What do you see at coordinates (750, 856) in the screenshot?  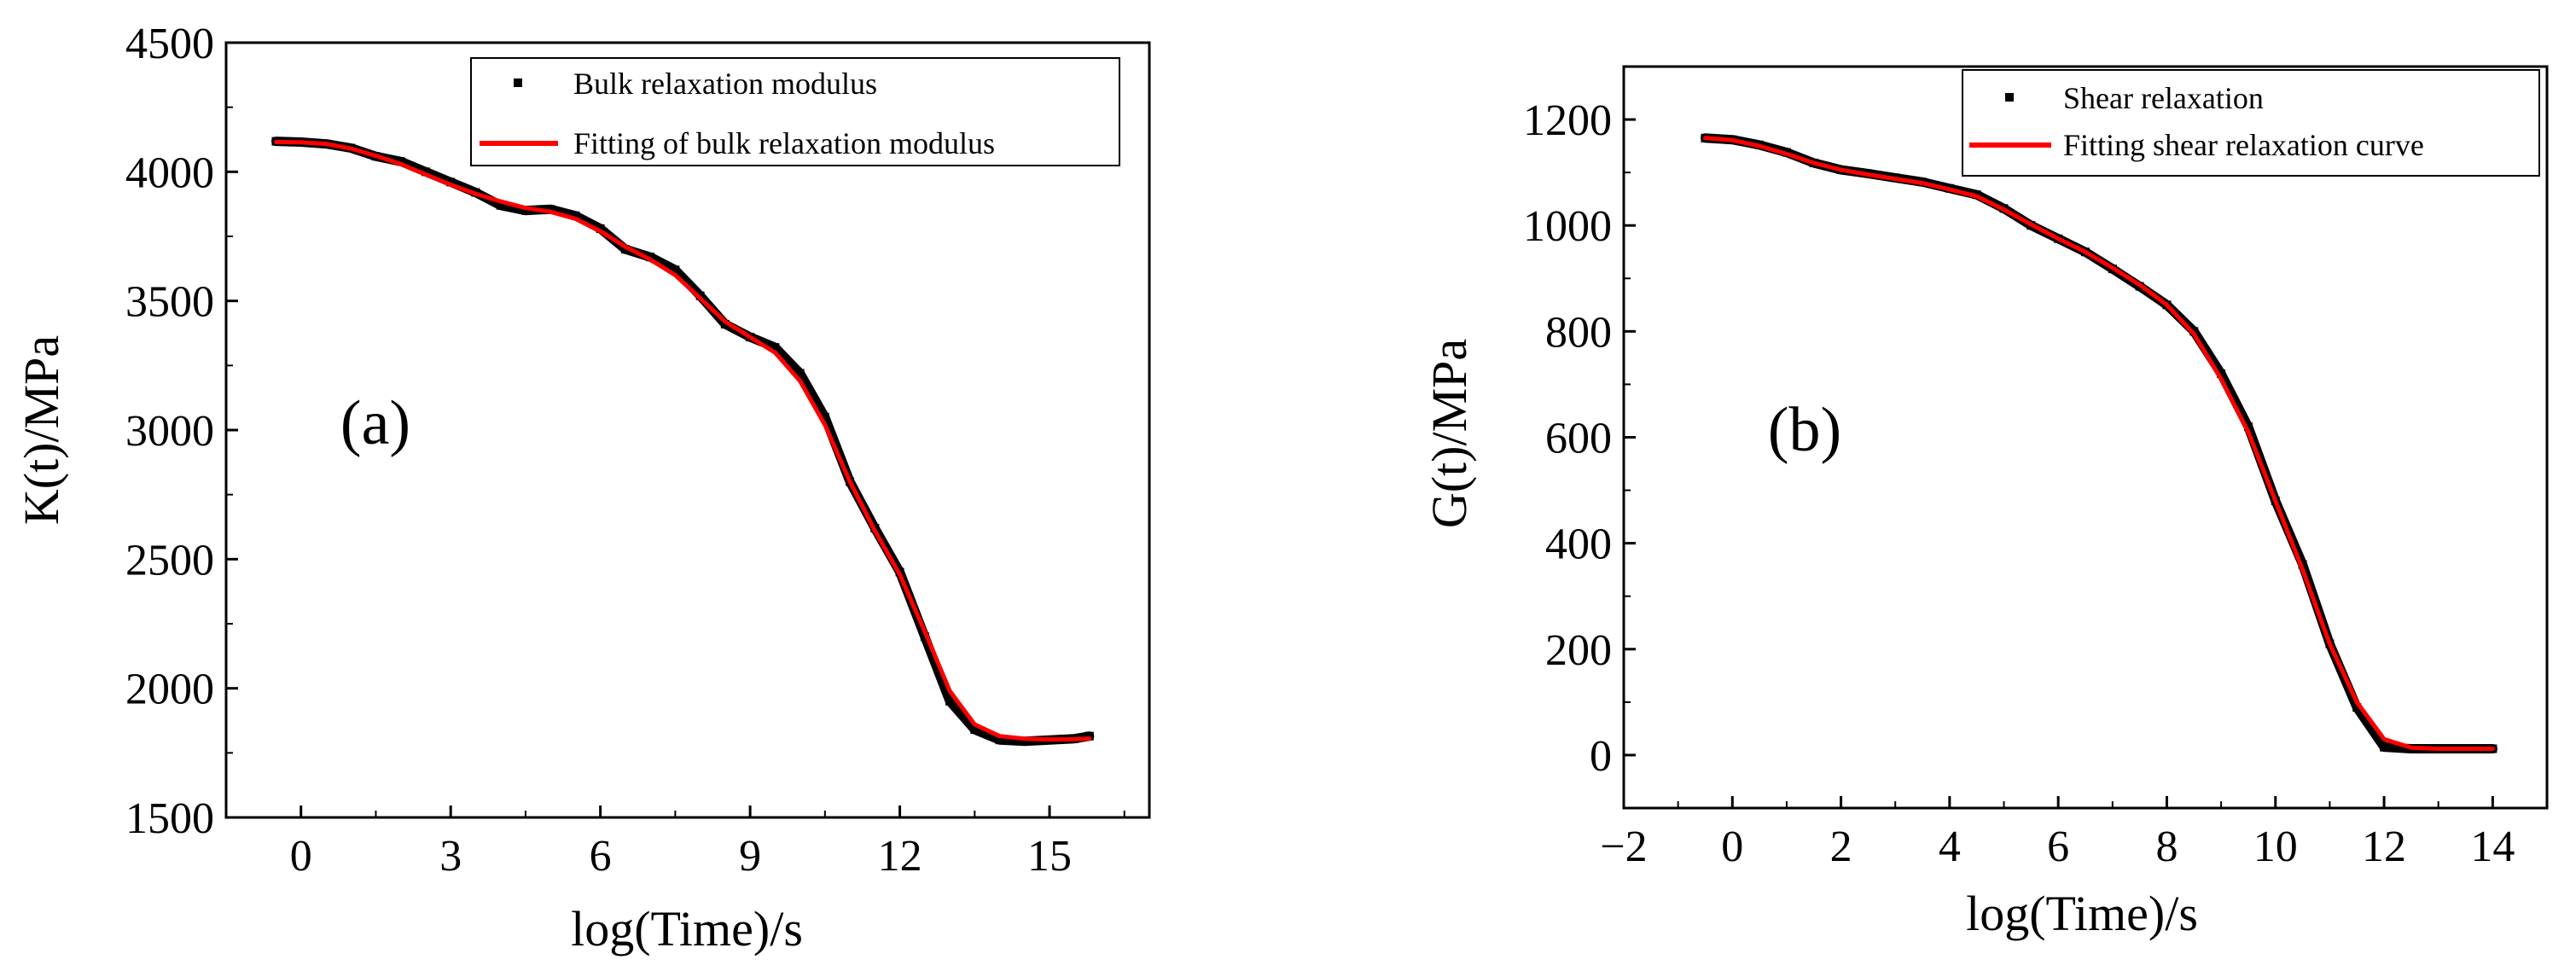 I see `x-tick-label: 9` at bounding box center [750, 856].